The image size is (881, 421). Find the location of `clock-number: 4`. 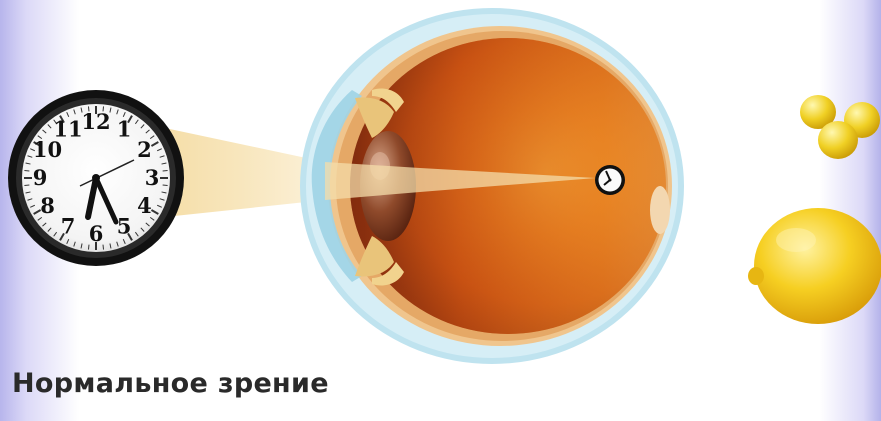

clock-number: 4 is located at coordinates (144, 205).